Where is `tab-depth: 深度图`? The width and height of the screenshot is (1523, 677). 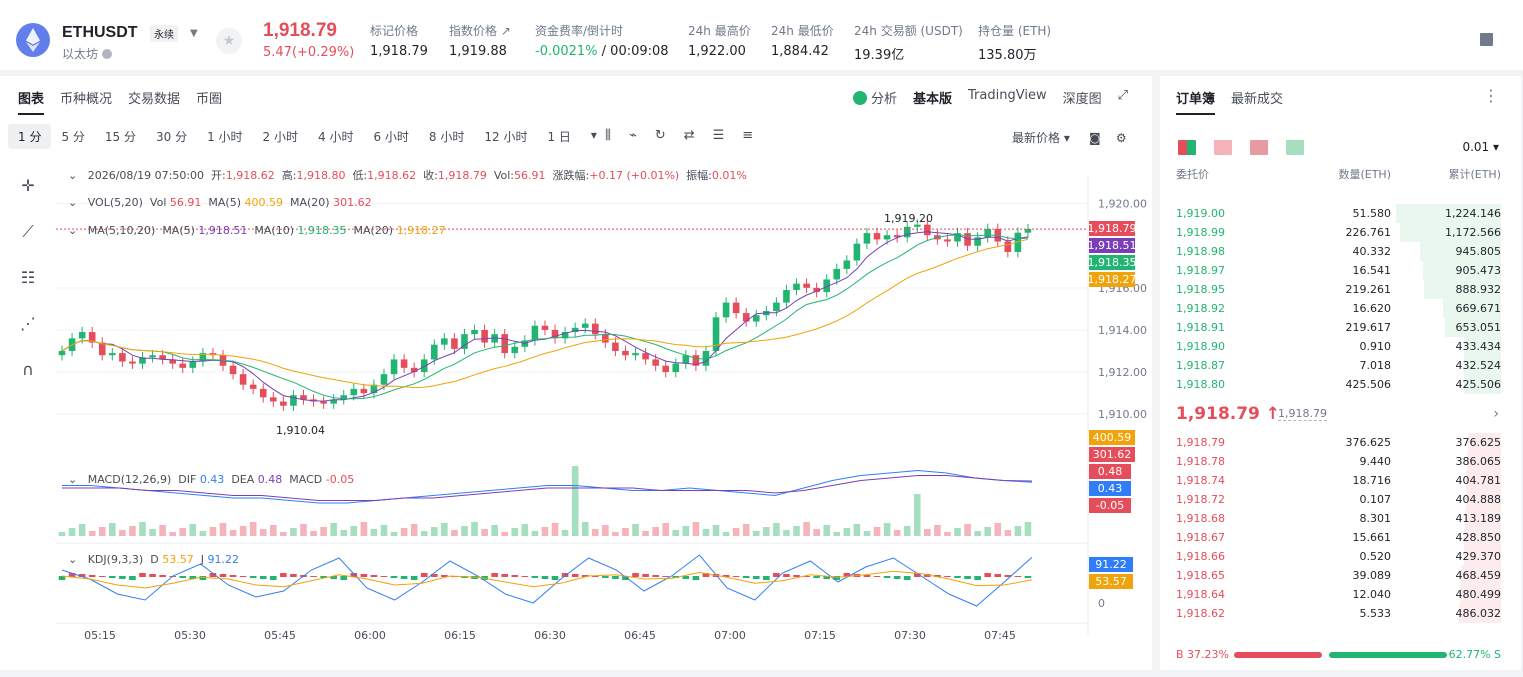 tab-depth: 深度图 is located at coordinates (1082, 99).